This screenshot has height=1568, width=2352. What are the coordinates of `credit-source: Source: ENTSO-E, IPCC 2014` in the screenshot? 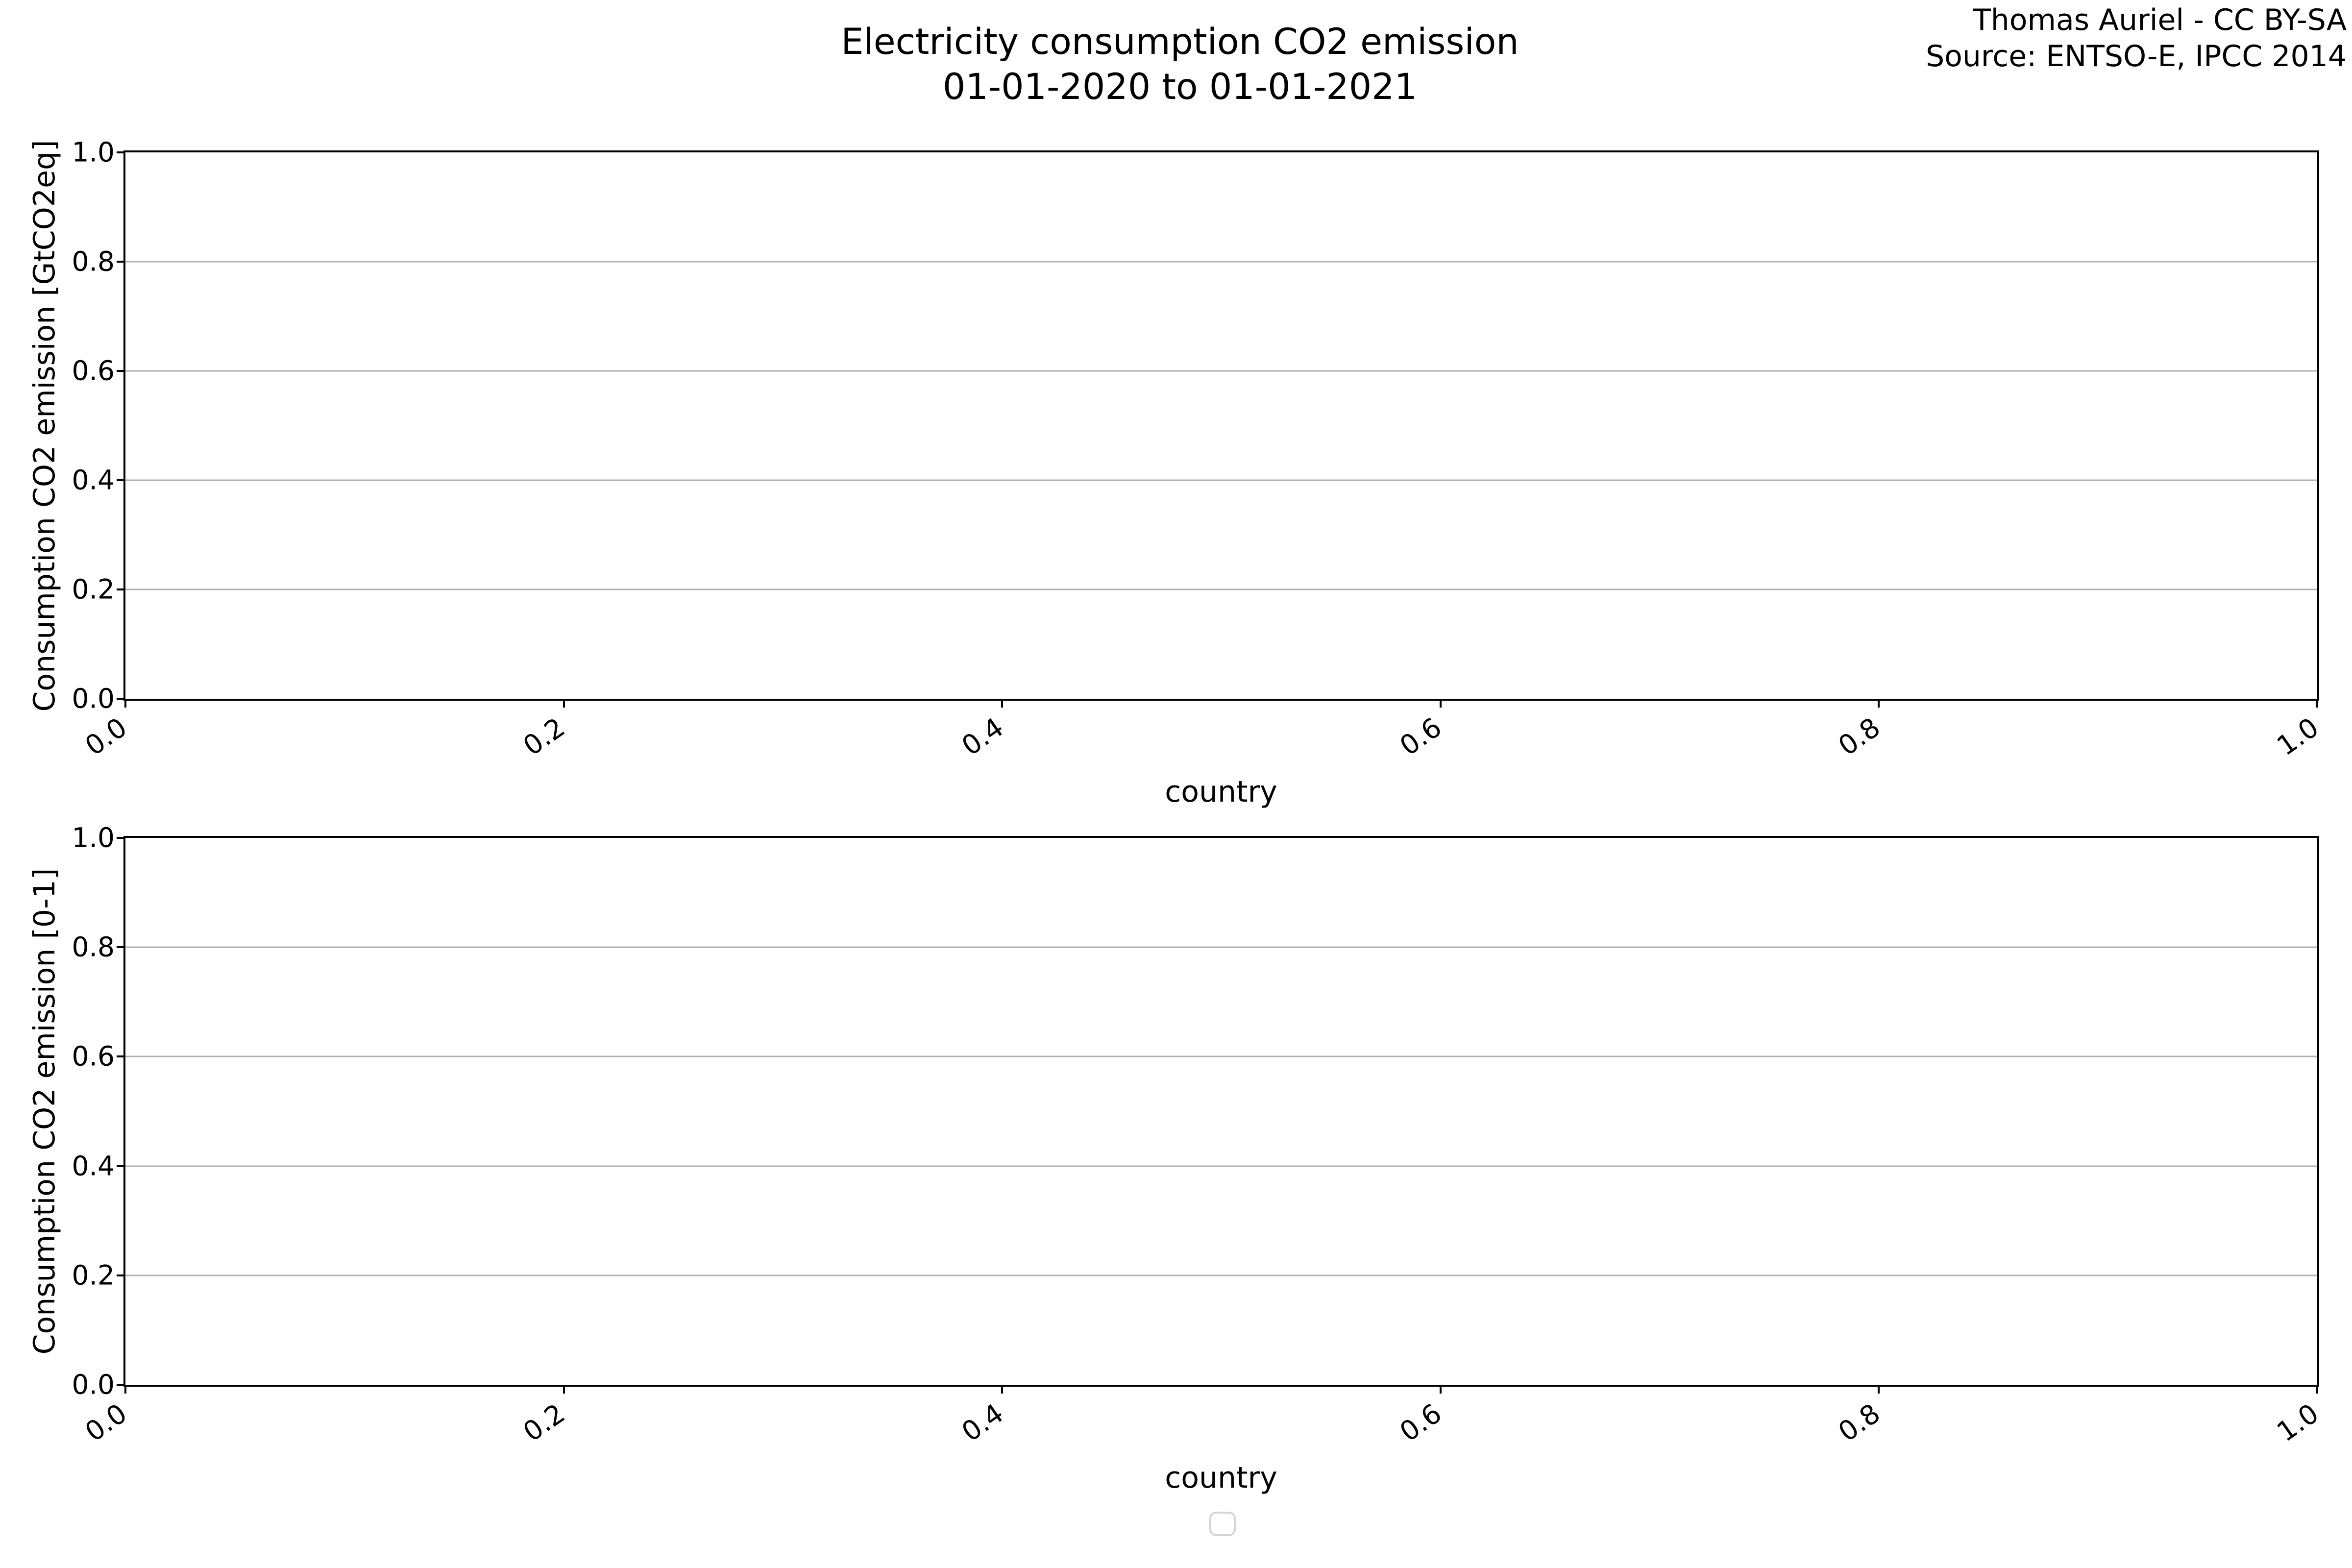 It's located at (2136, 56).